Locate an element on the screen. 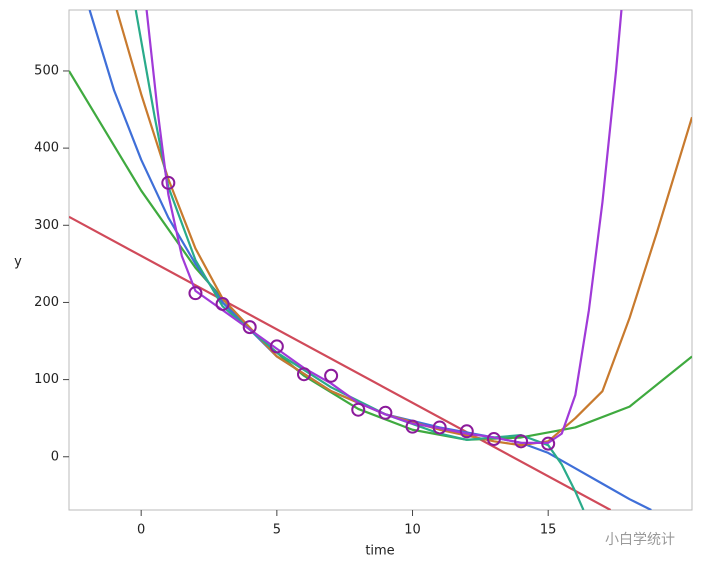 The image size is (716, 573). y-tick-label: 200 is located at coordinates (46, 302).